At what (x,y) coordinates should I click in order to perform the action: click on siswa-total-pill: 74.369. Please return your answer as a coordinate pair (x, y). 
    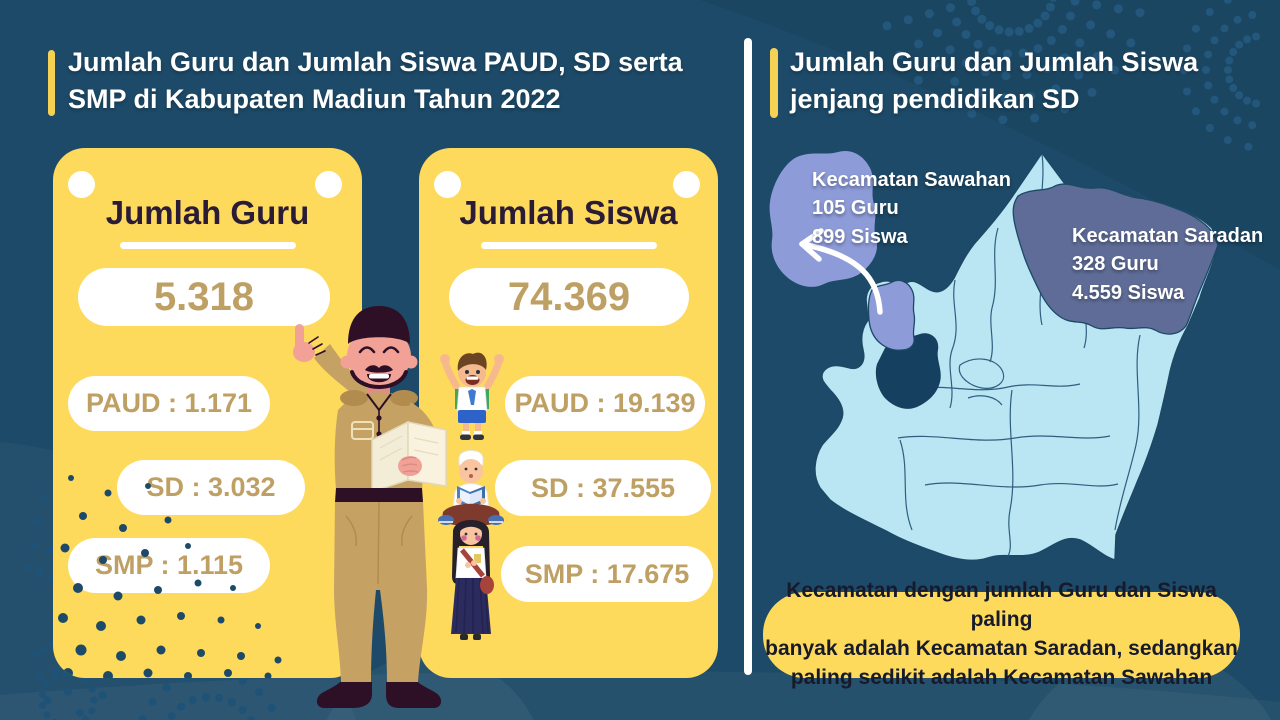
    Looking at the image, I should click on (569, 297).